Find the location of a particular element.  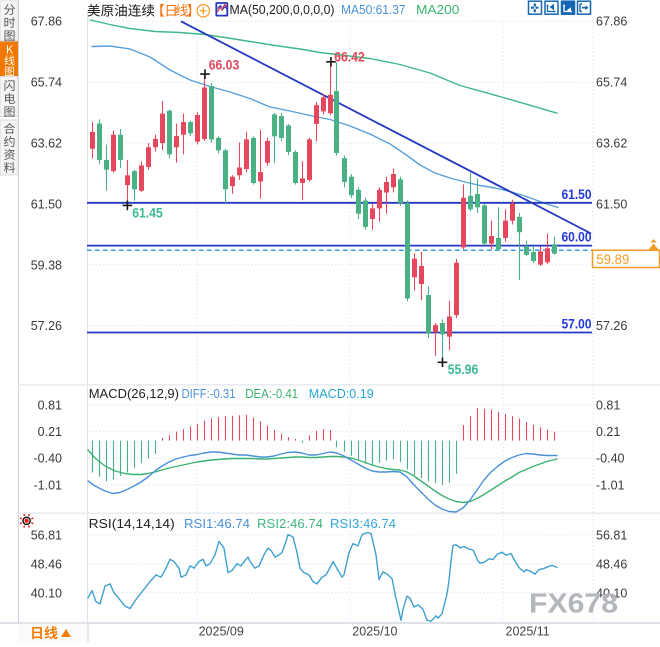

svg-text: 61.45 is located at coordinates (147, 212).